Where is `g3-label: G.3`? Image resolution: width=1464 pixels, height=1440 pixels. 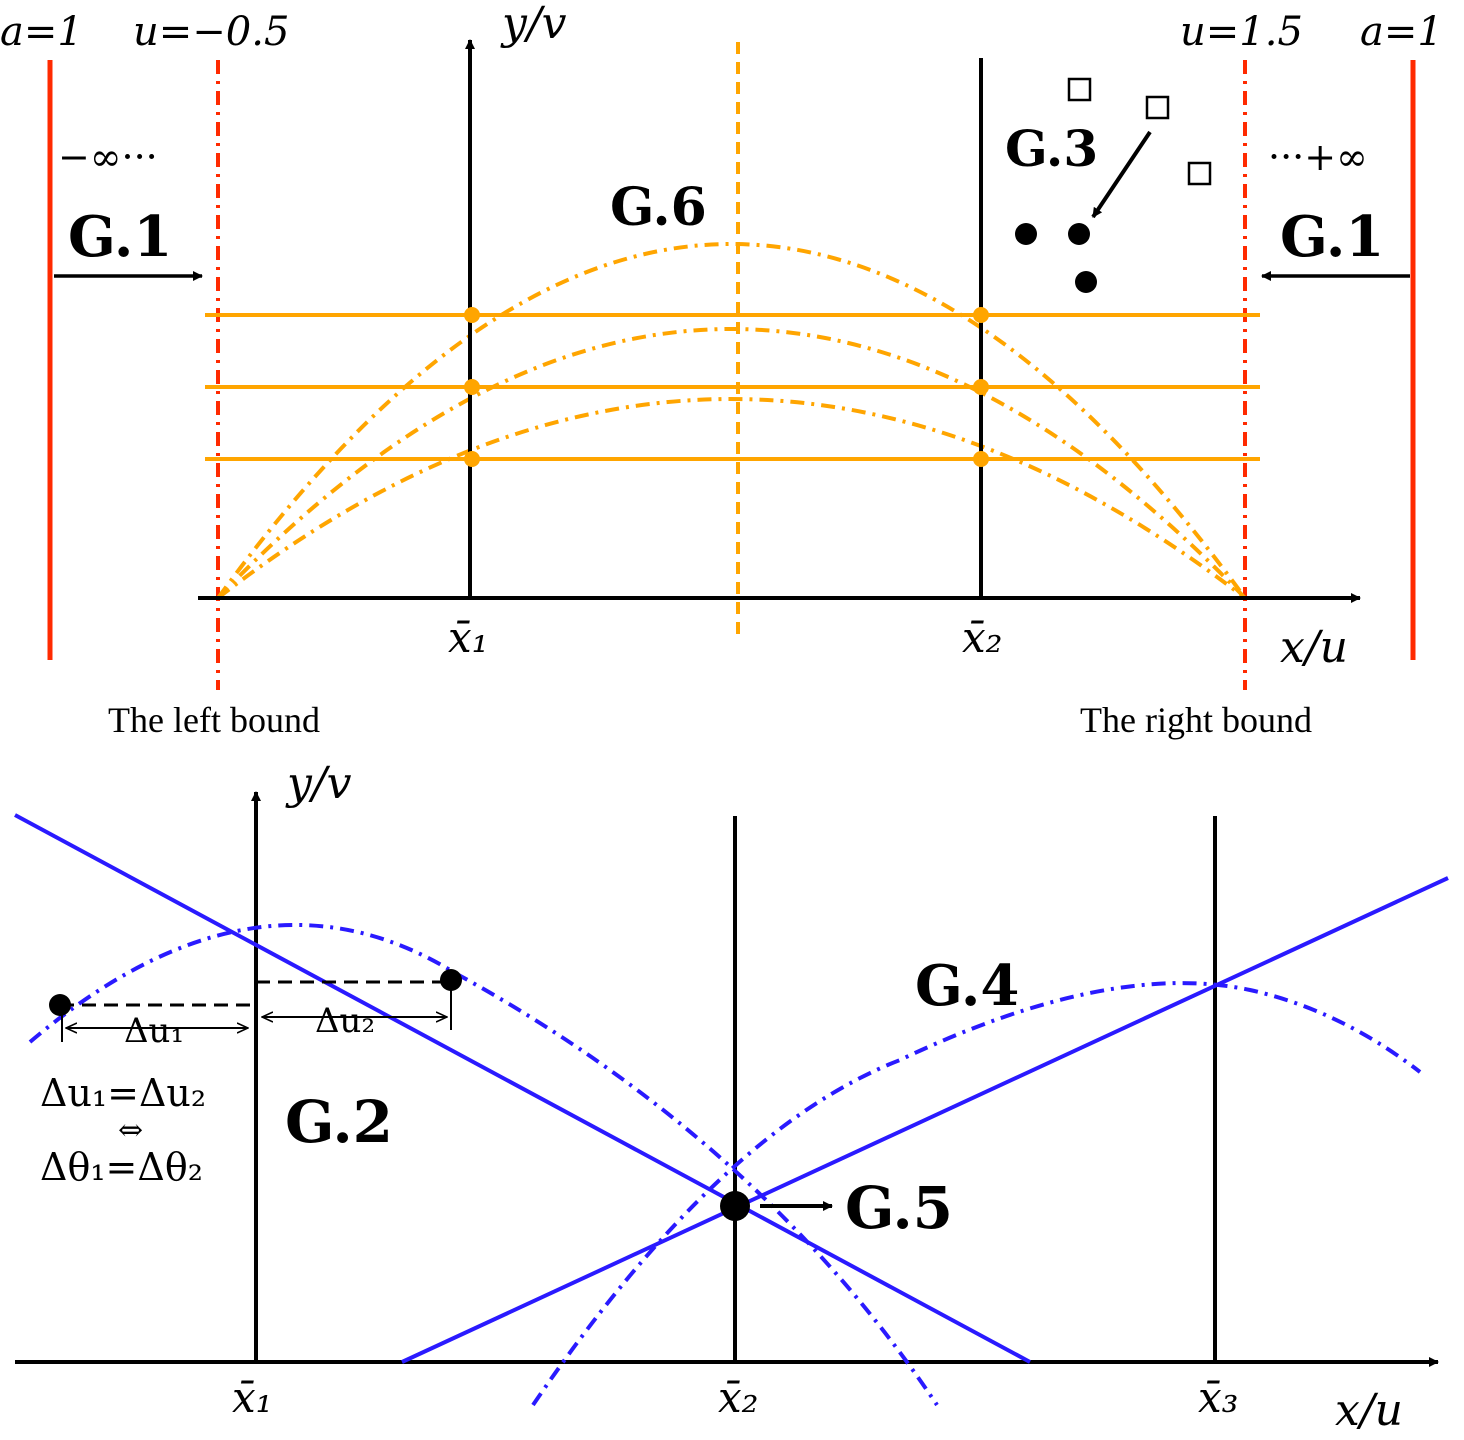
g3-label: G.3 is located at coordinates (1051, 148).